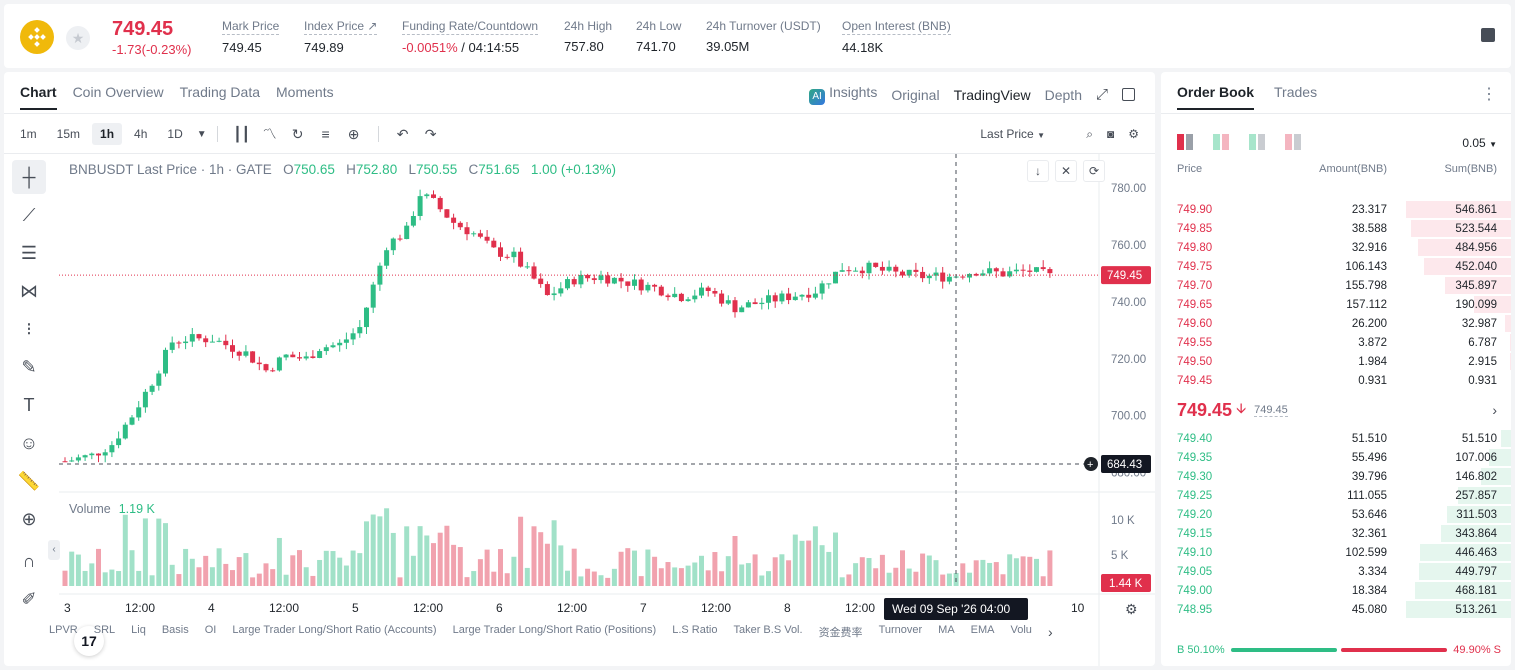 The image size is (1515, 670). Describe the element at coordinates (1336, 476) in the screenshot. I see `bid-row: 749.30 39.796 146.802` at that location.